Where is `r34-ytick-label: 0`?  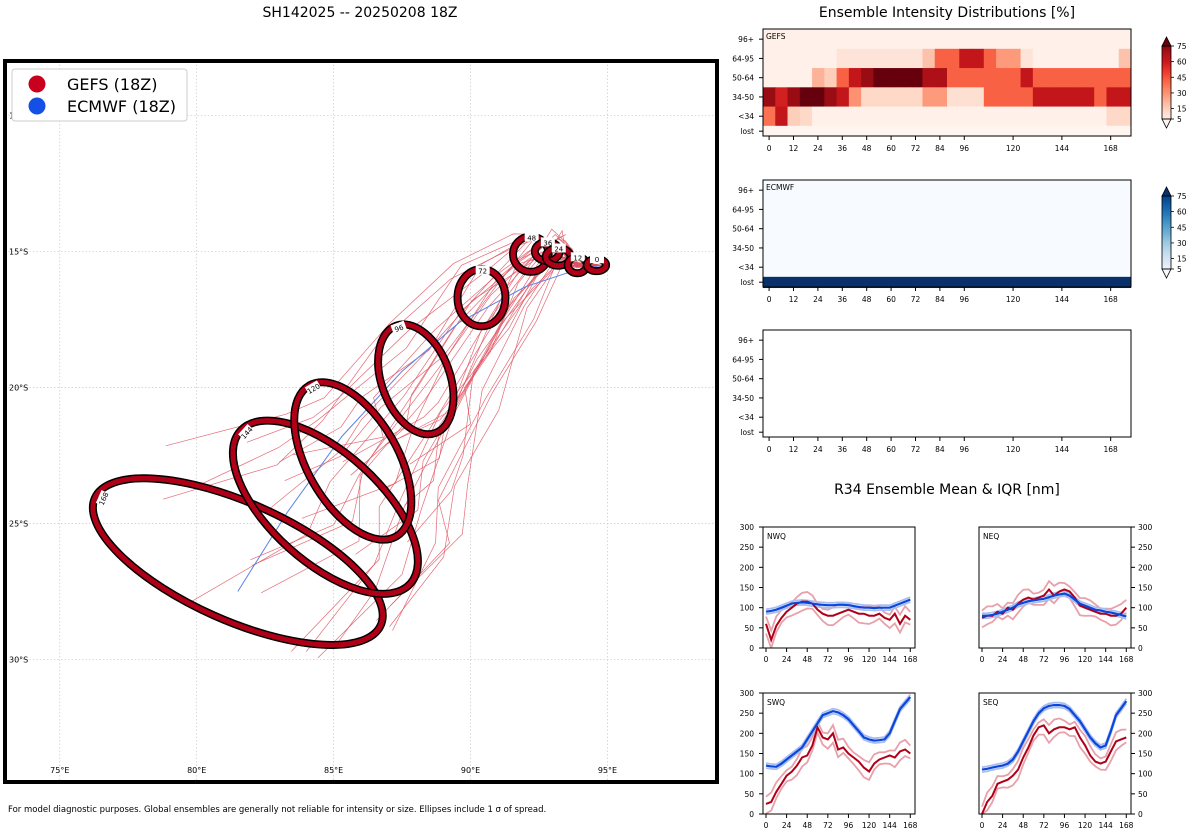
r34-ytick-label: 0 is located at coordinates (751, 814).